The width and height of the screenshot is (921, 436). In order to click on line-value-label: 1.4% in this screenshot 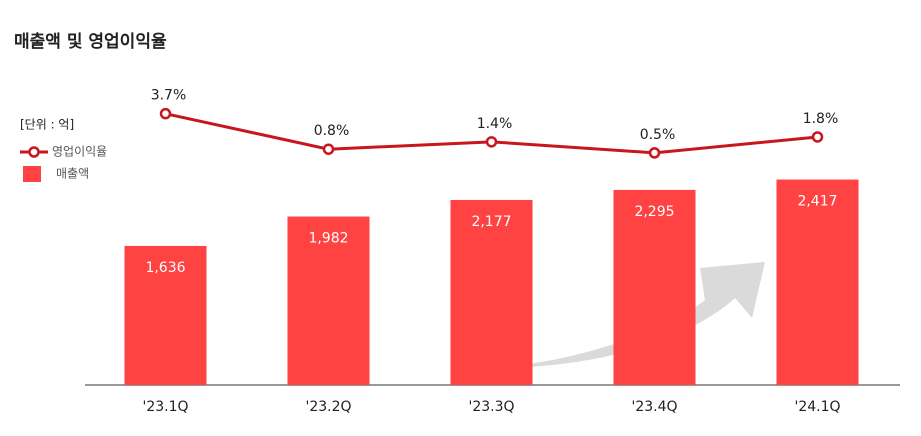, I will do `click(495, 124)`.